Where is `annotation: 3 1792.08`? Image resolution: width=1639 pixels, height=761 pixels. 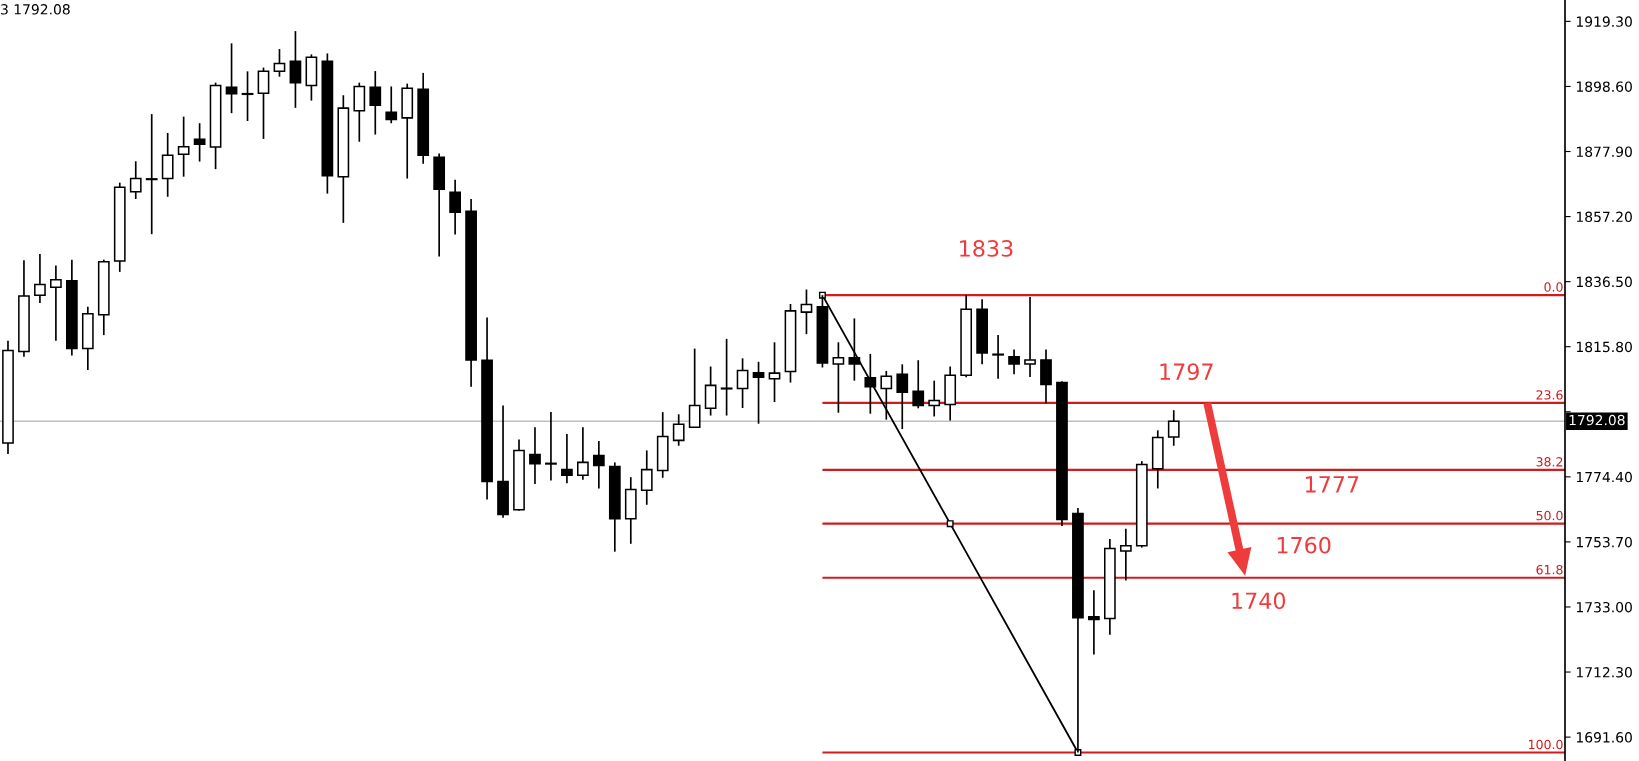
annotation: 3 1792.08 is located at coordinates (35, 9).